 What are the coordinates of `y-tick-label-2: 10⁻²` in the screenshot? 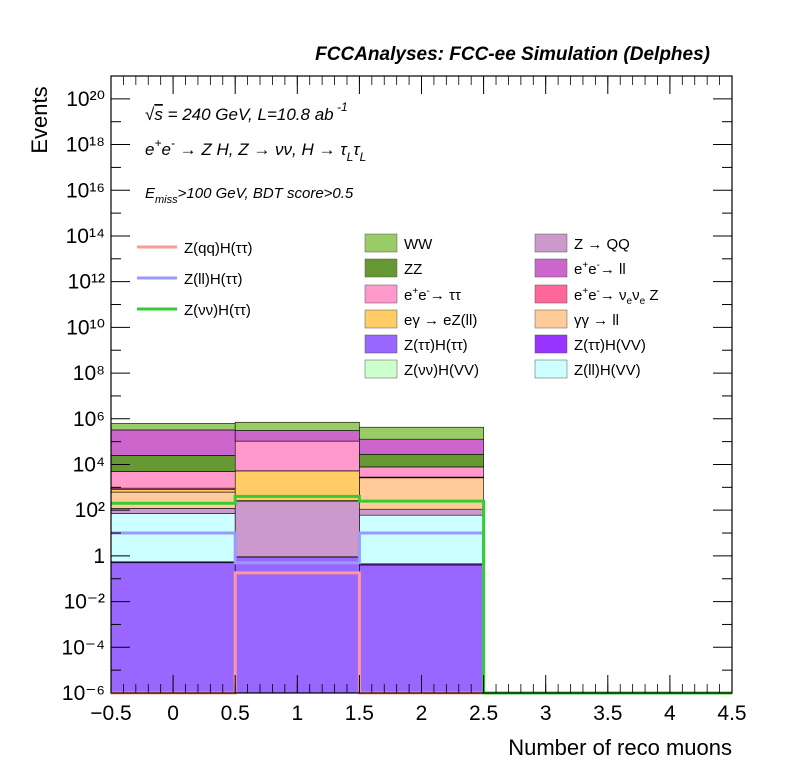 It's located at (84, 602).